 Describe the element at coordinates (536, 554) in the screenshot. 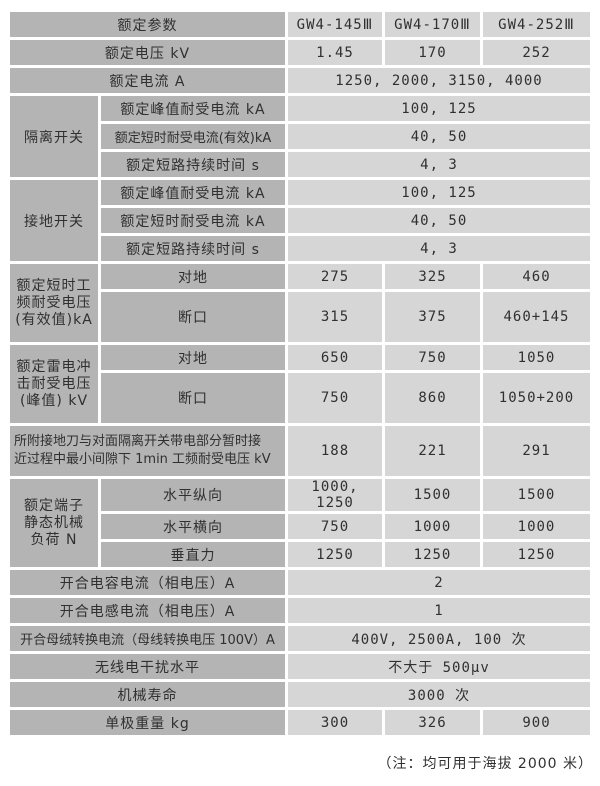

I see `load-vertical-value-3: 1250` at that location.